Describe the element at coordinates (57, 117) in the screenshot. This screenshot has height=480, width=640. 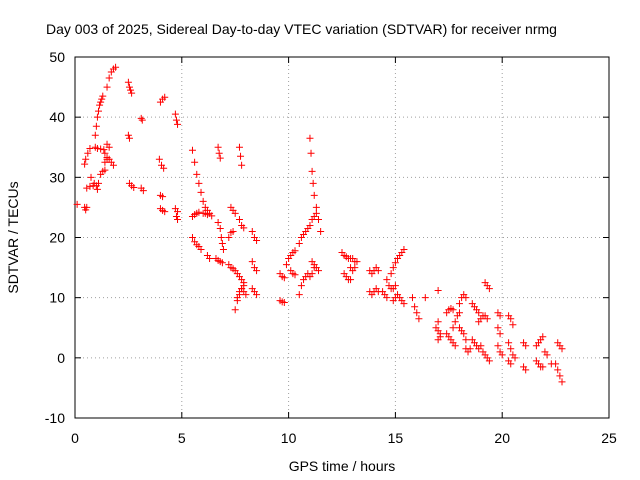
I see `y-tick-label: 40` at that location.